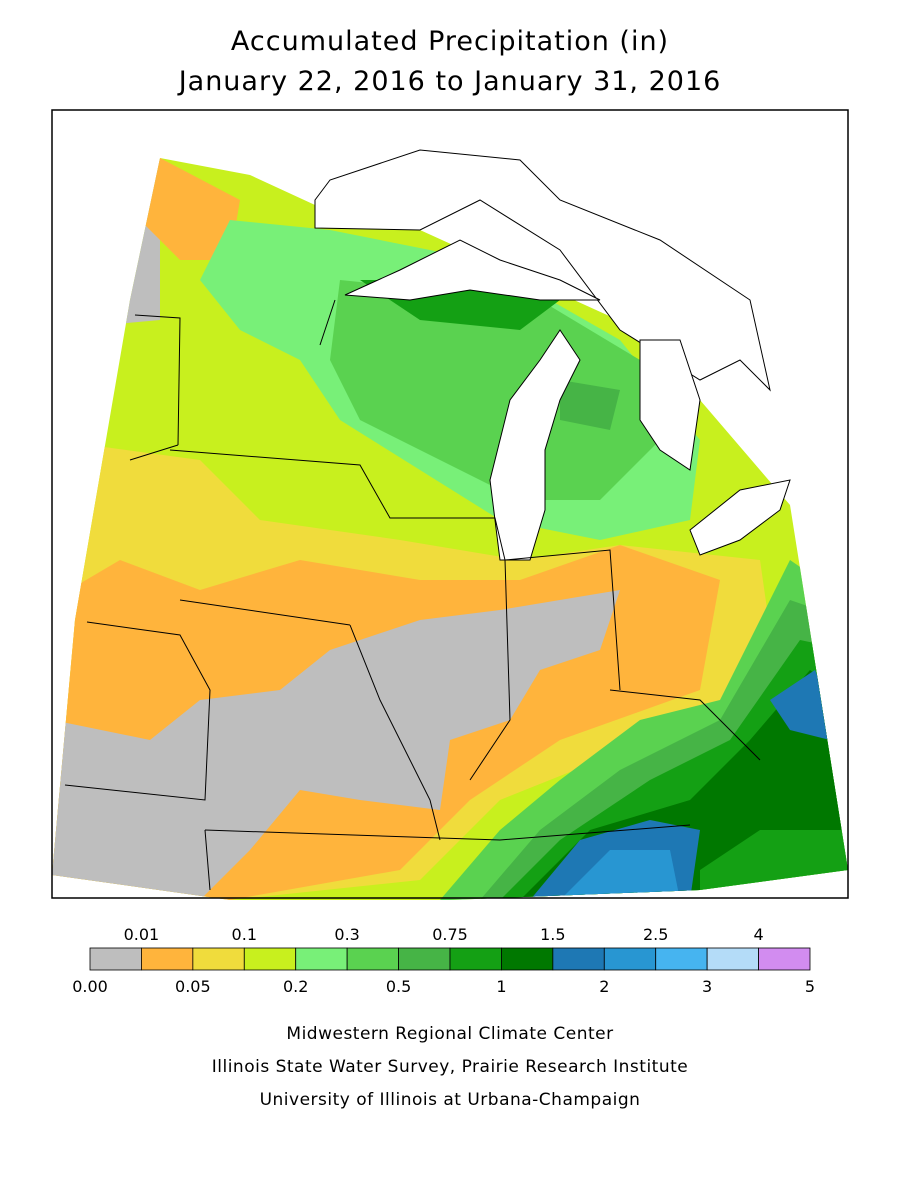 Image resolution: width=900 pixels, height=1200 pixels. I want to click on legend-label: 1.5, so click(552, 934).